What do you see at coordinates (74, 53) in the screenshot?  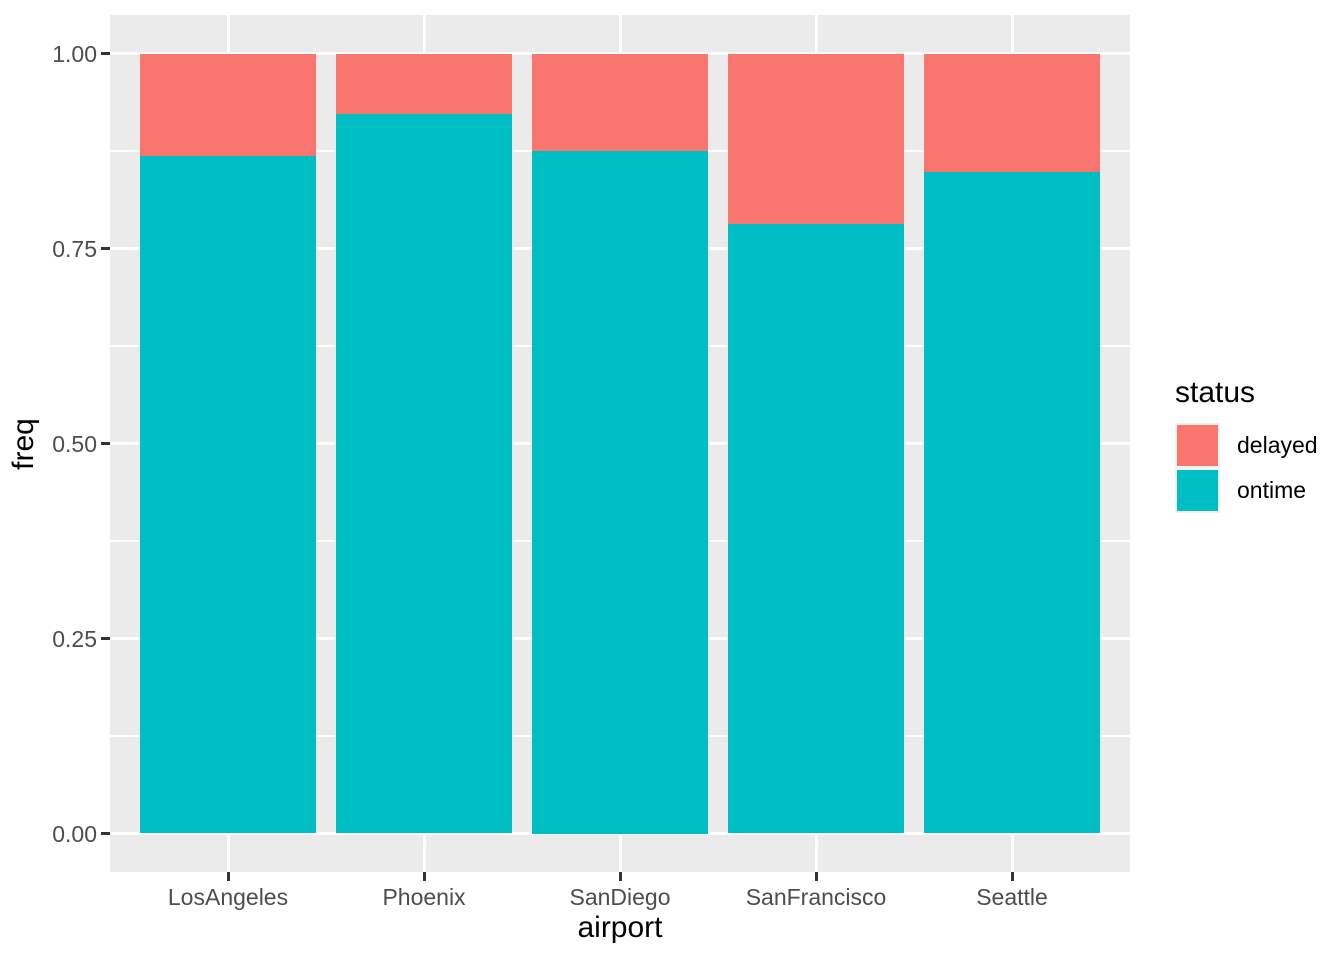 I see `y-tick-label: 1.00` at bounding box center [74, 53].